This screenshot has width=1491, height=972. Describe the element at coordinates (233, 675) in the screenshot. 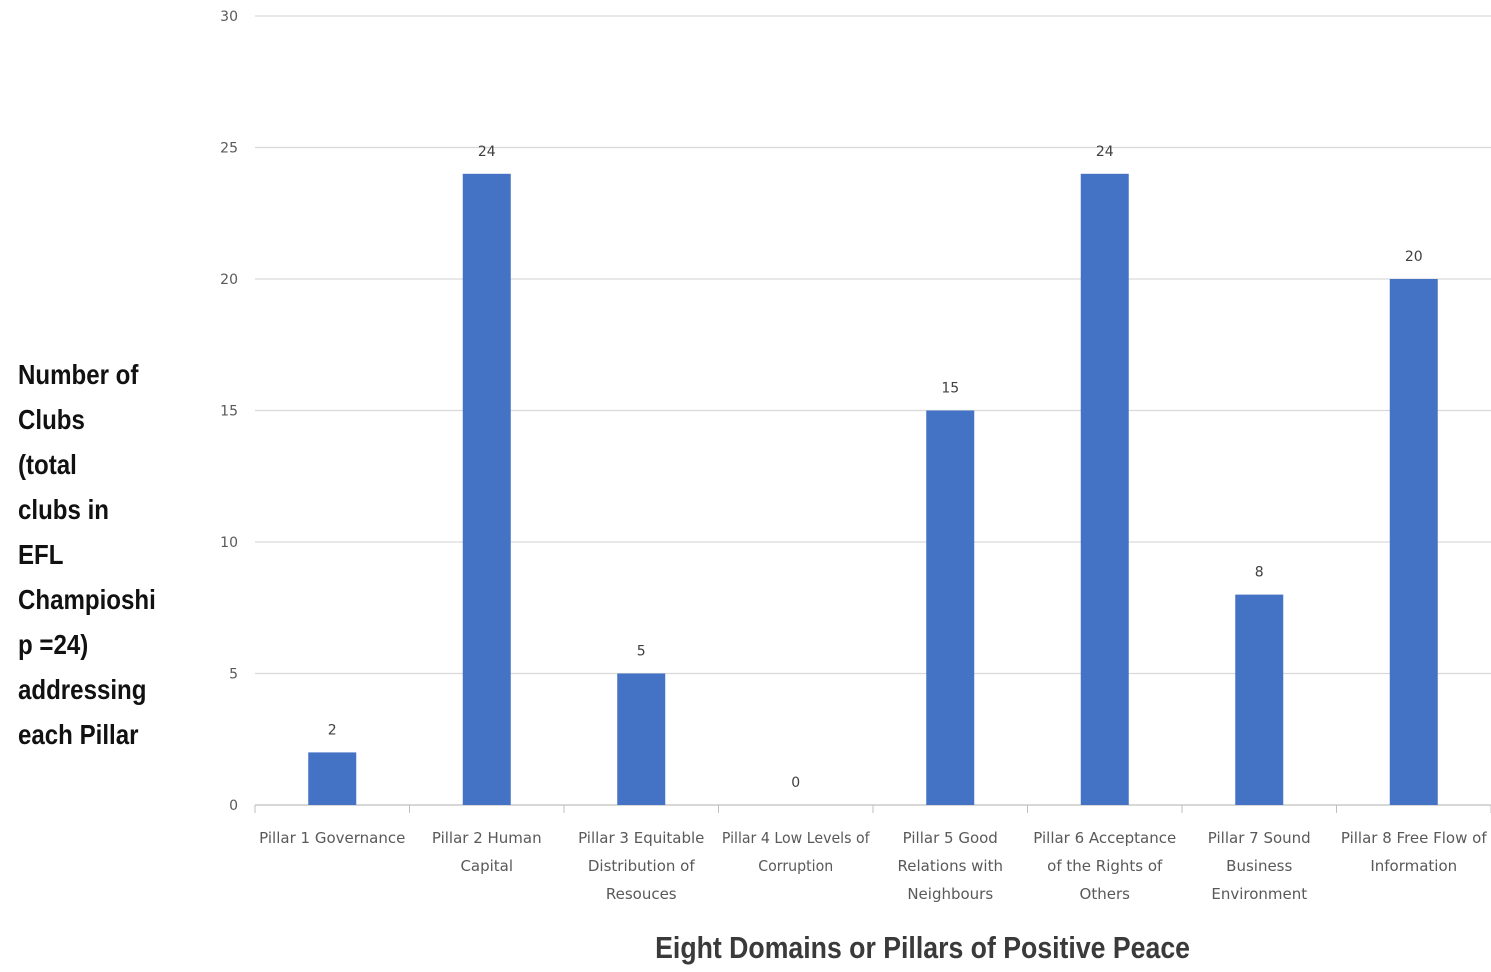

I see `y-tick-label: 5` at that location.